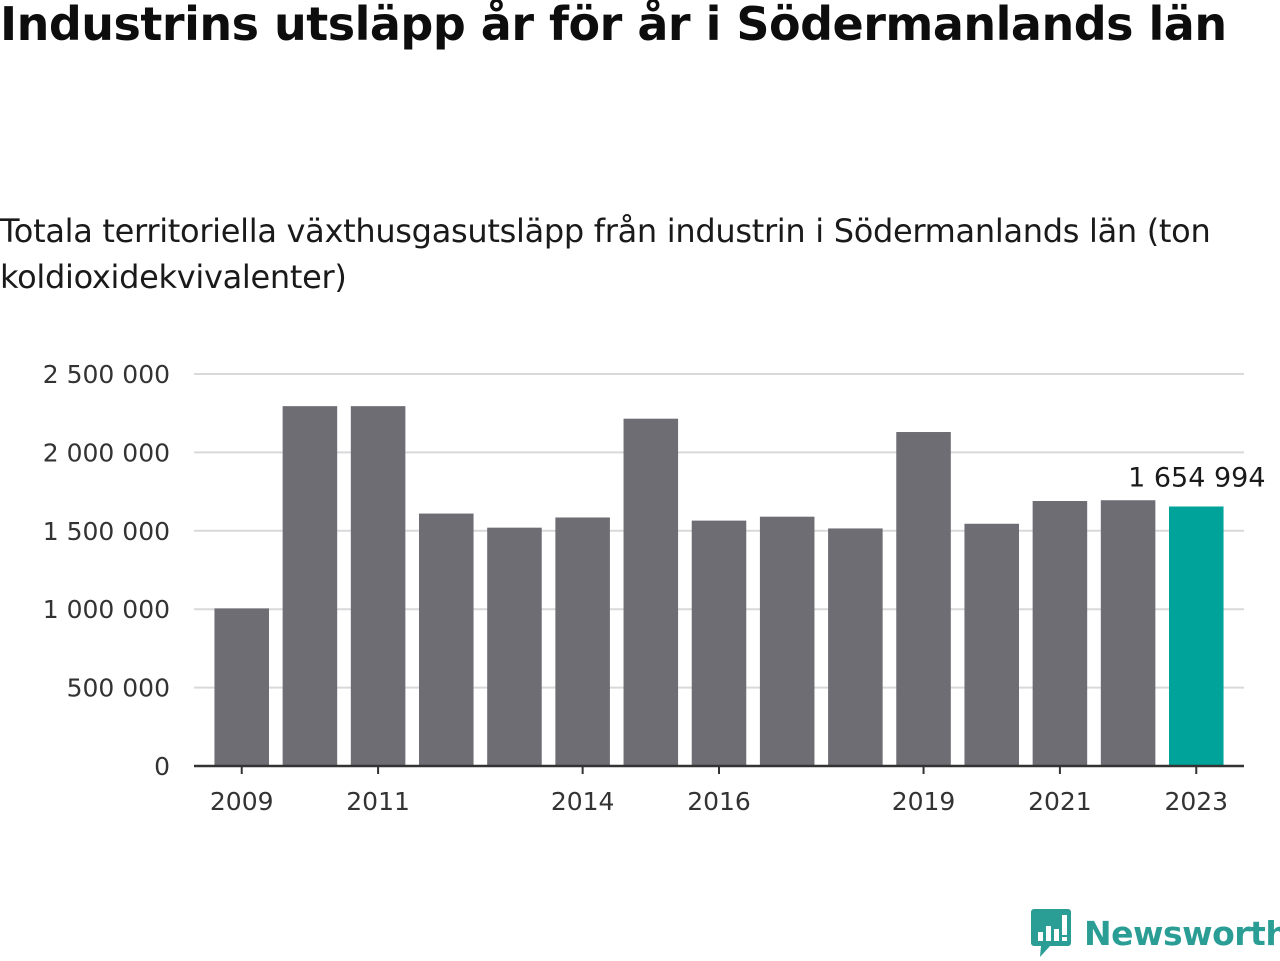 This screenshot has width=1280, height=961. What do you see at coordinates (924, 801) in the screenshot?
I see `x-tick-label: 2019` at bounding box center [924, 801].